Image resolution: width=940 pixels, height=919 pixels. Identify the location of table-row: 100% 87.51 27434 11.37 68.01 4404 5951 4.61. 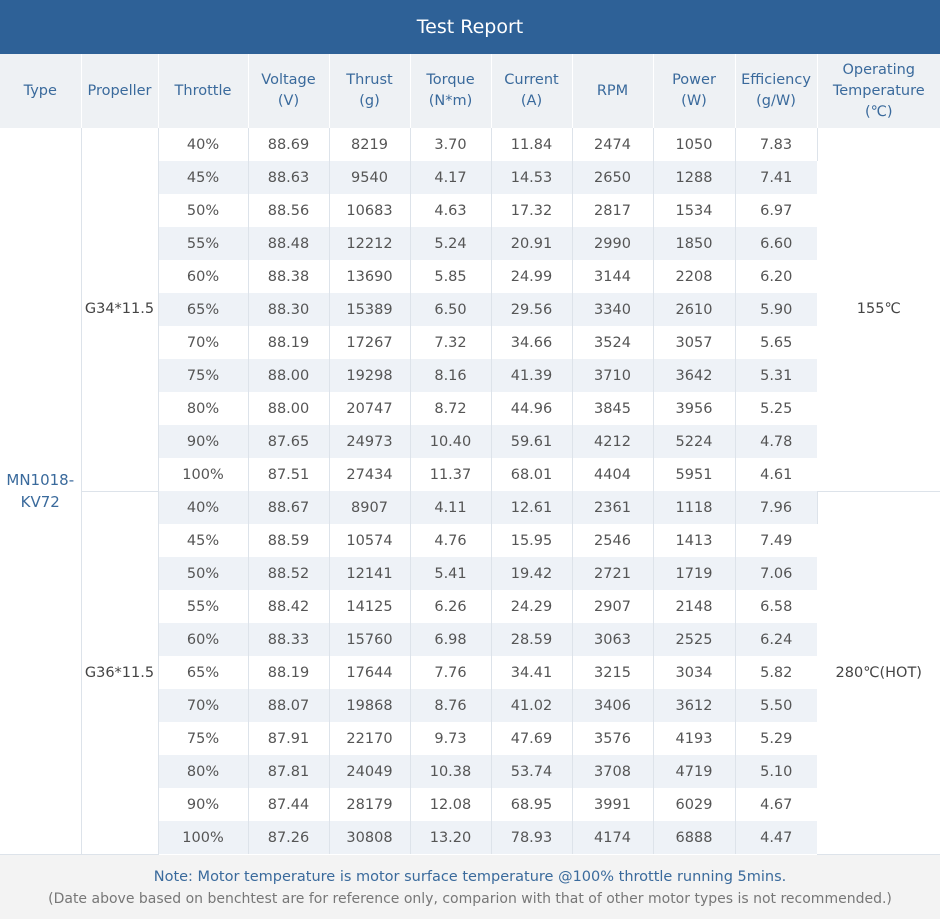
(470, 474).